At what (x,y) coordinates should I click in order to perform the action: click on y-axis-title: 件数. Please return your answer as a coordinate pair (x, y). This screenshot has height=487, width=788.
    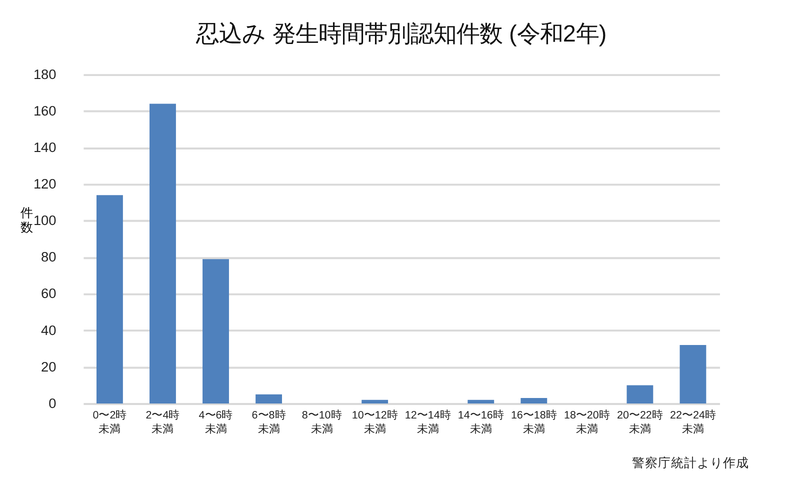
    Looking at the image, I should click on (27, 219).